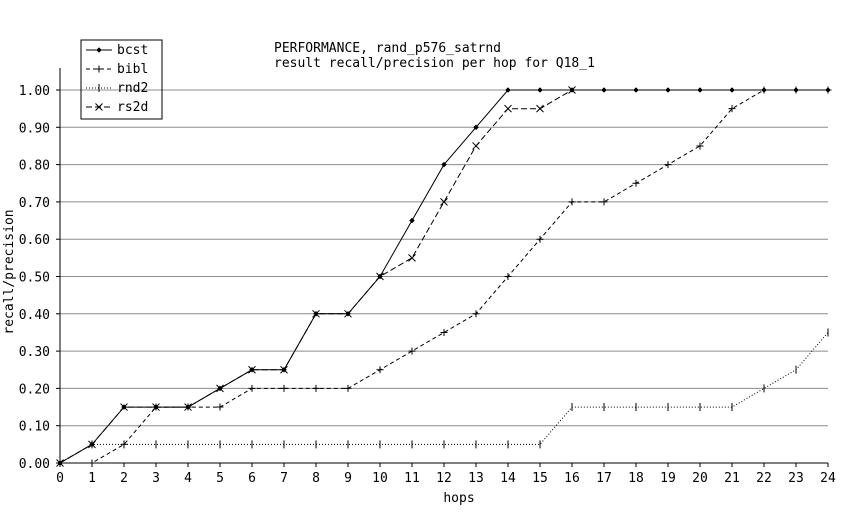 The image size is (862, 520). I want to click on x-tick-label: 19, so click(668, 478).